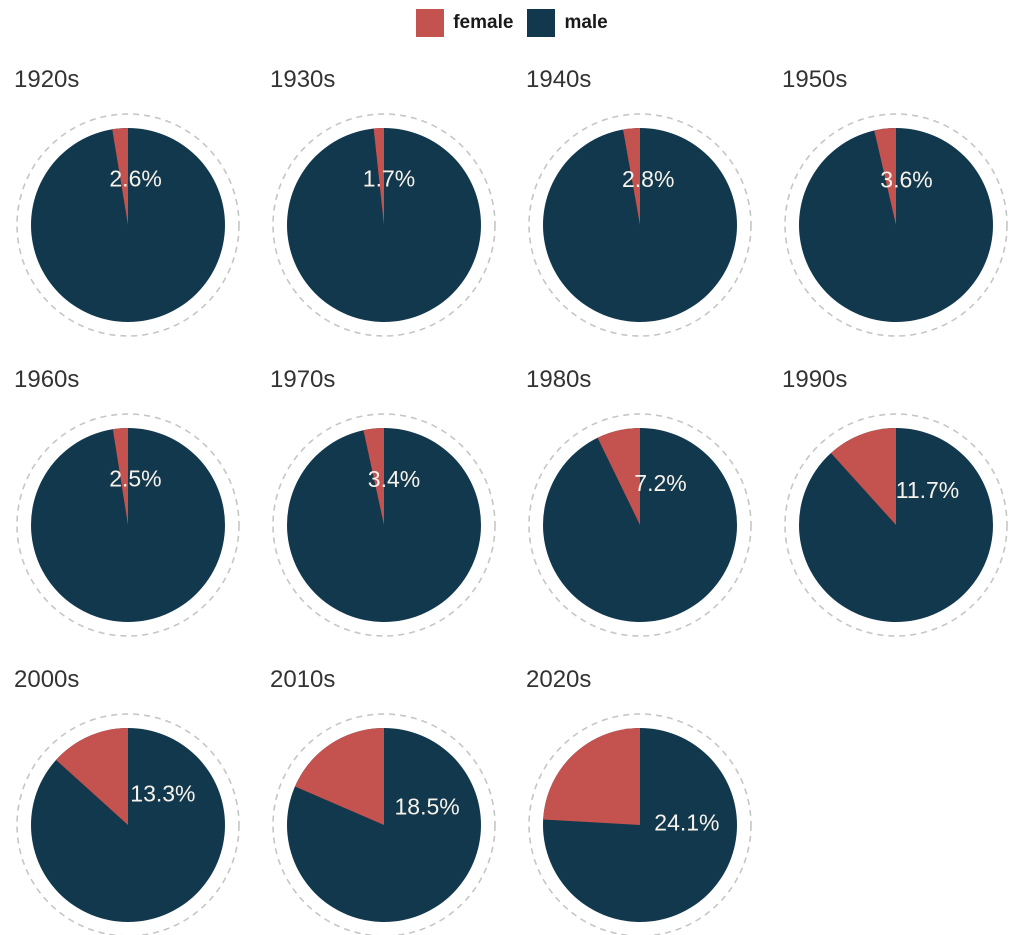  I want to click on decade-title-1960s: 1960s, so click(47, 379).